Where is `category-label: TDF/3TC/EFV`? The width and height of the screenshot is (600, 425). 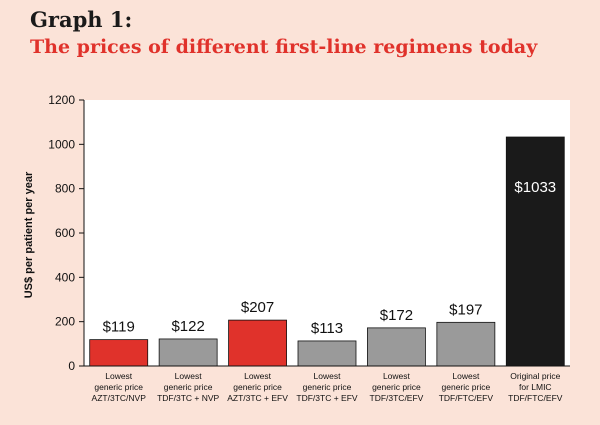
category-label: TDF/3TC/EFV is located at coordinates (397, 398).